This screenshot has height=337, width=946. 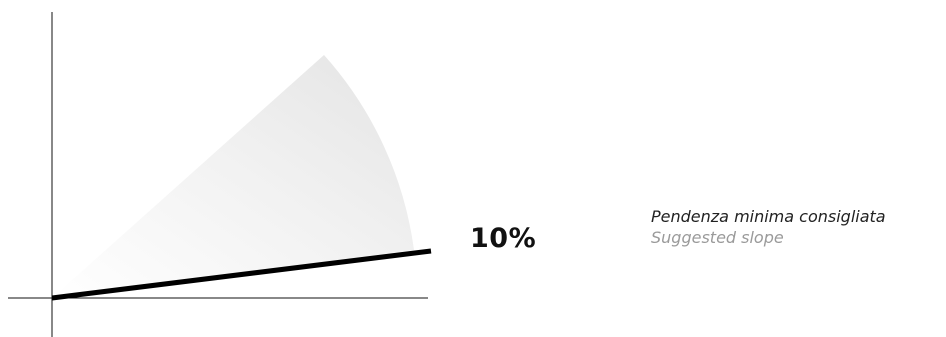 I want to click on caption-italian: Pendenza minima consigliata, so click(x=768, y=216).